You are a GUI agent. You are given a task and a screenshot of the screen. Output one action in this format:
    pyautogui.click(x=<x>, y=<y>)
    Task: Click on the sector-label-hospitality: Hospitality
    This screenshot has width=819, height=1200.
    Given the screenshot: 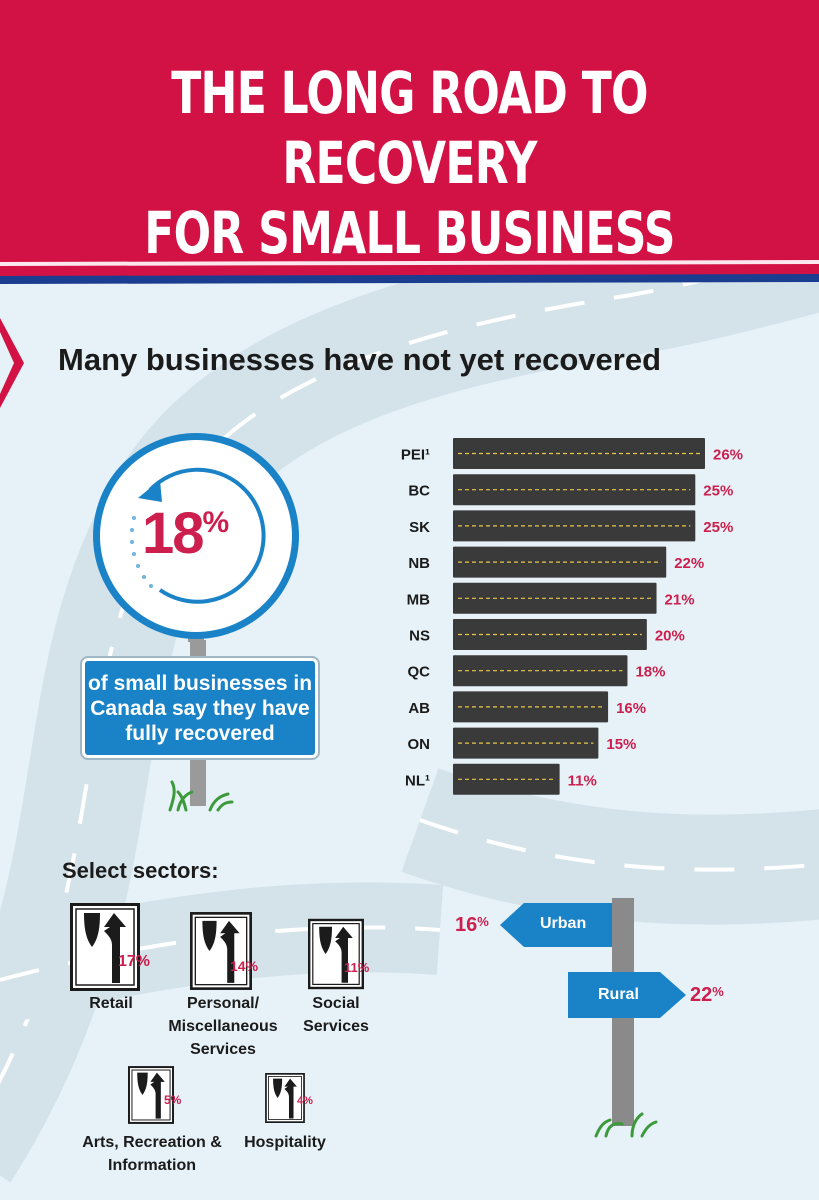 What is the action you would take?
    pyautogui.click(x=285, y=1142)
    